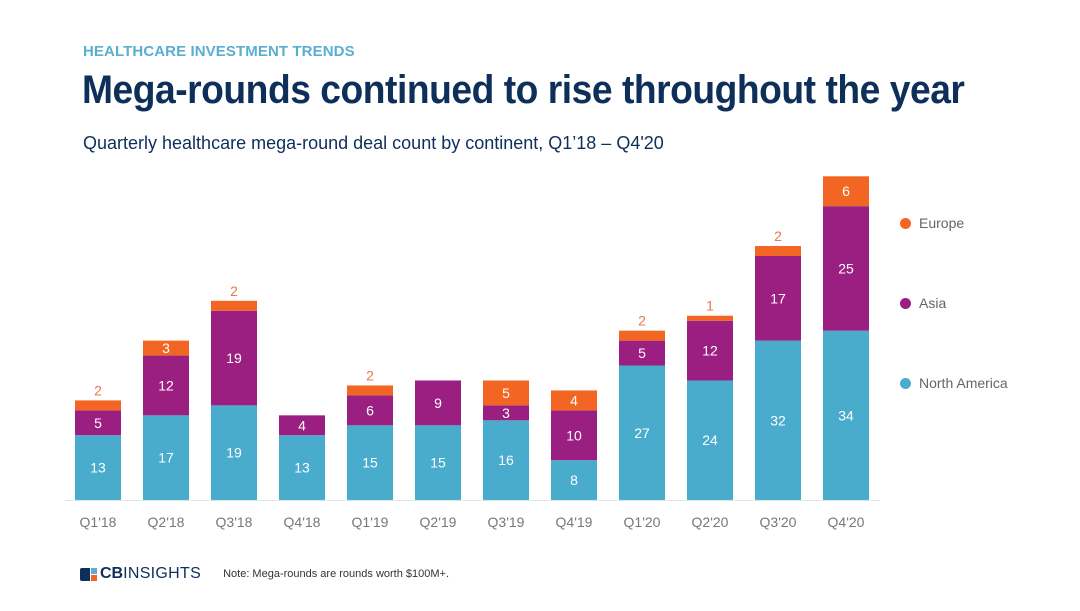 Image resolution: width=1080 pixels, height=611 pixels. I want to click on data-label-north-america: 34, so click(846, 415).